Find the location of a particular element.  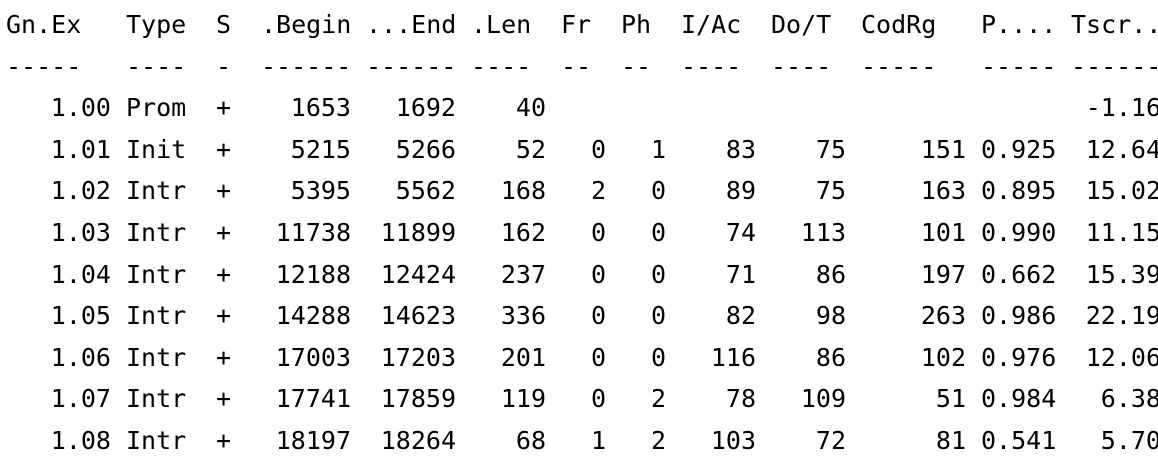

cell-acceptor: 82 is located at coordinates (740, 316).